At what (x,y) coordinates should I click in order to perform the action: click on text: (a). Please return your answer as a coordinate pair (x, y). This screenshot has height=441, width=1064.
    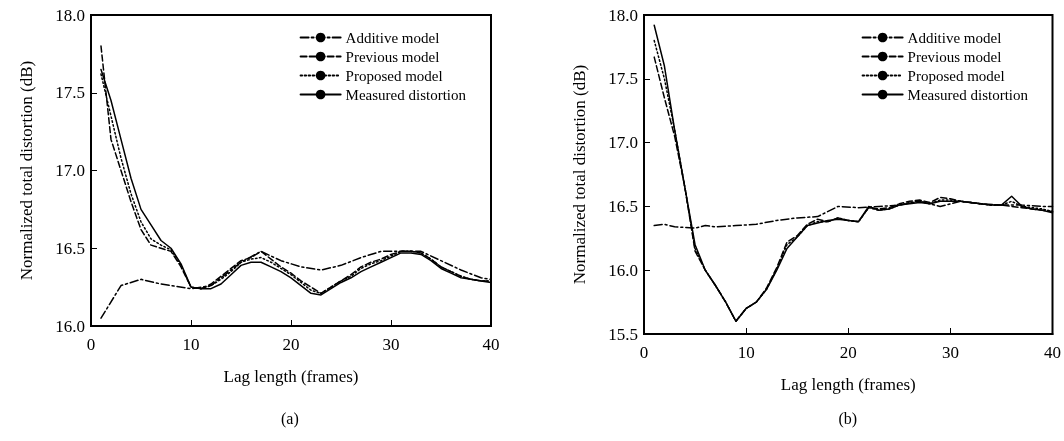
    Looking at the image, I should click on (290, 418).